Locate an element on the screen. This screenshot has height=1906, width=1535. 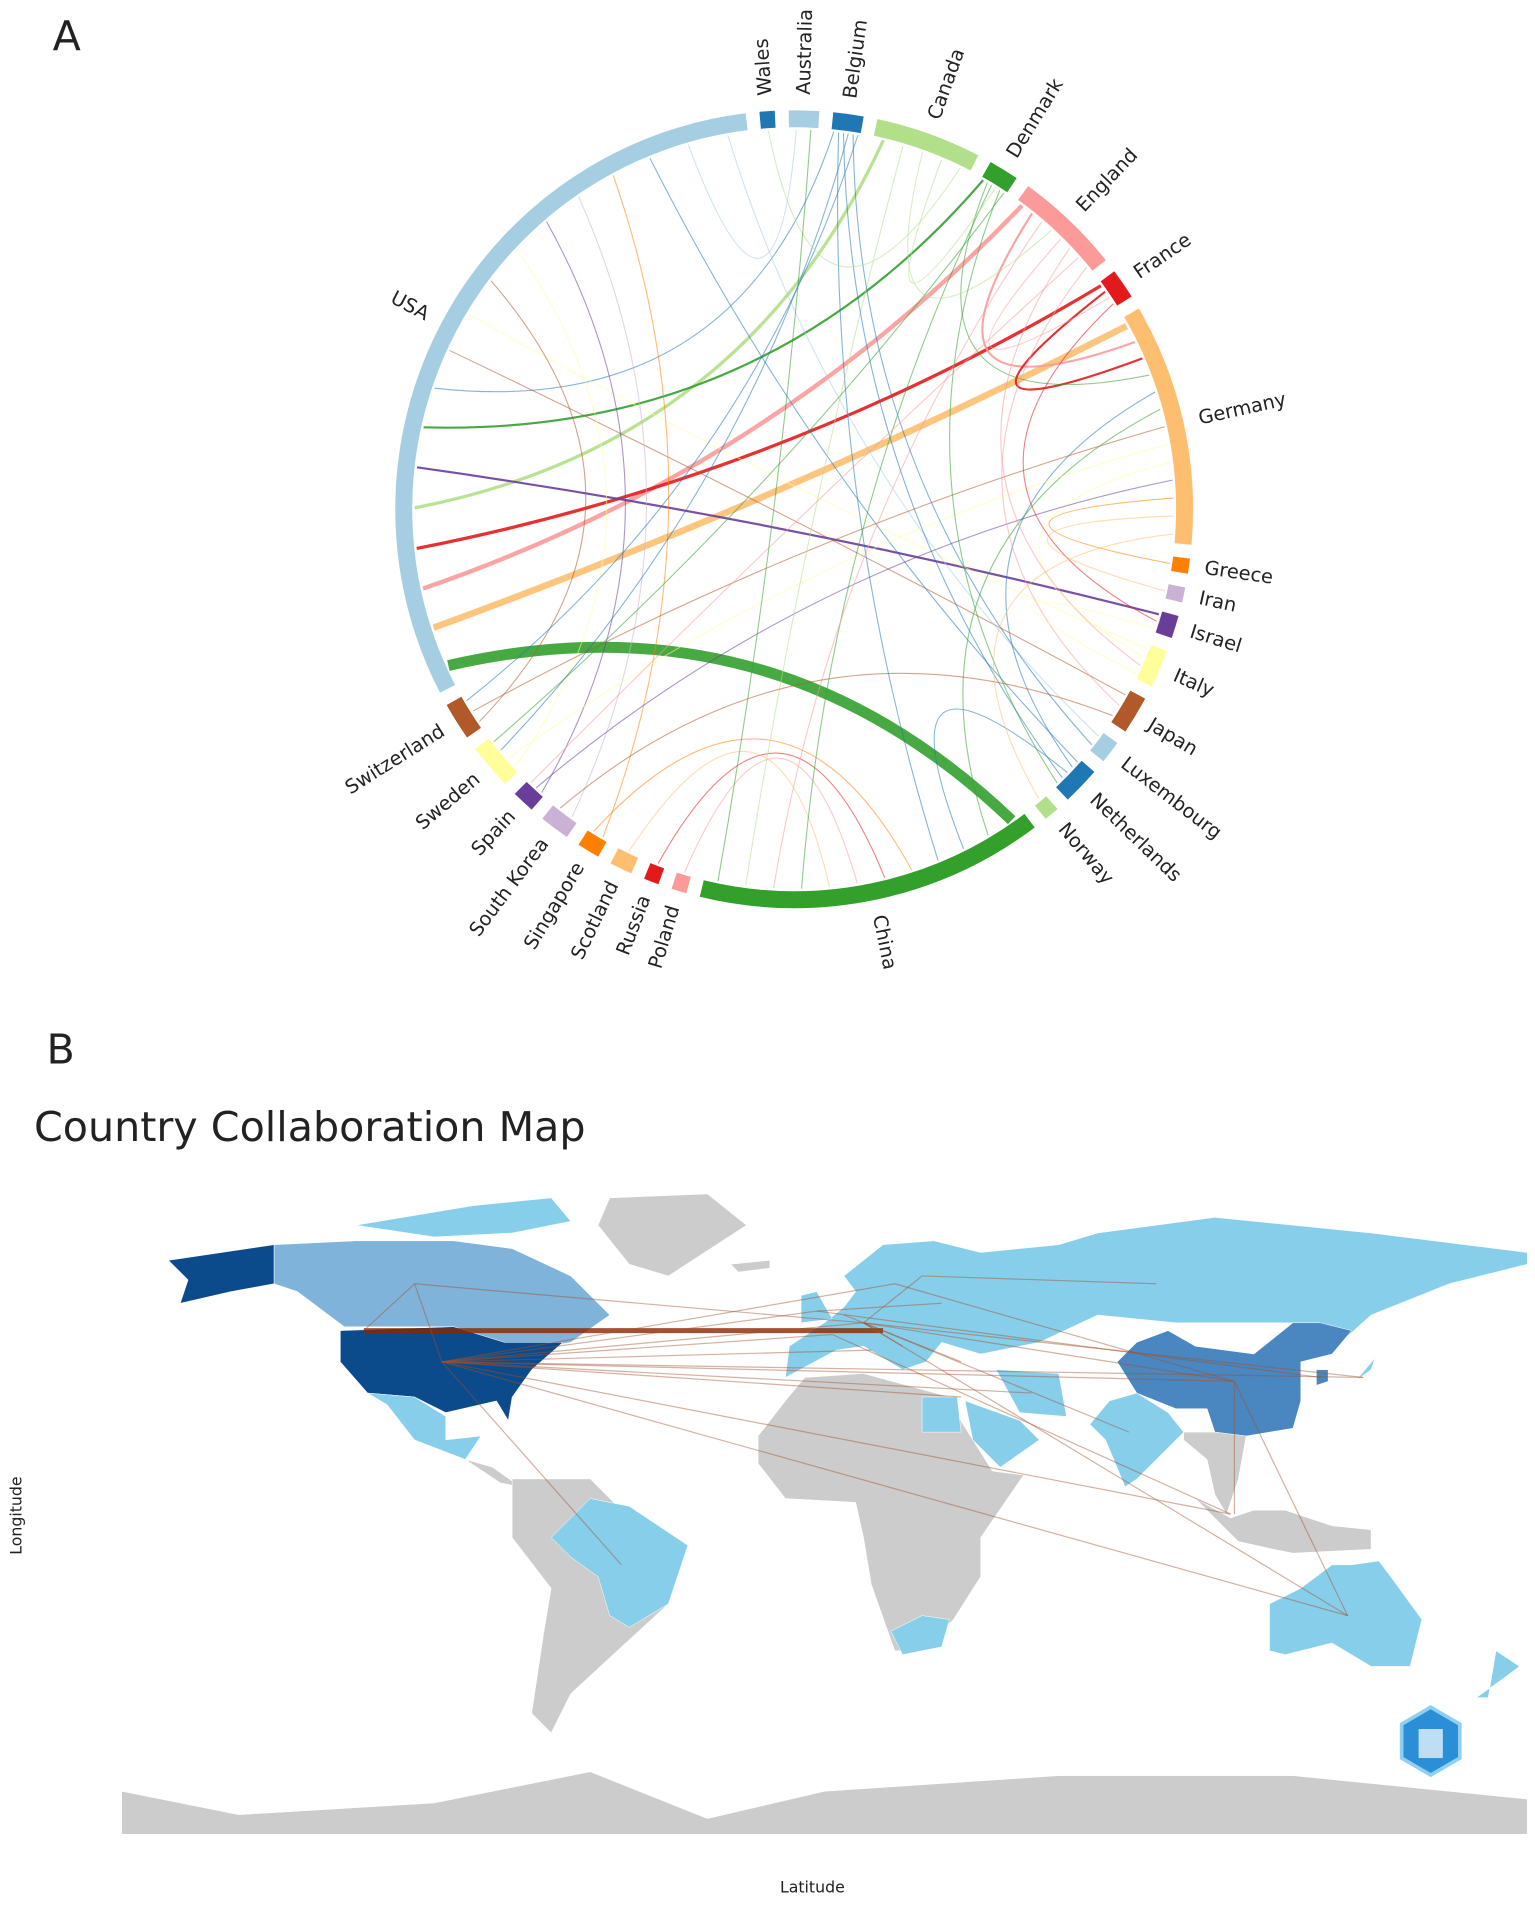
country-label: Spain is located at coordinates (493, 832).